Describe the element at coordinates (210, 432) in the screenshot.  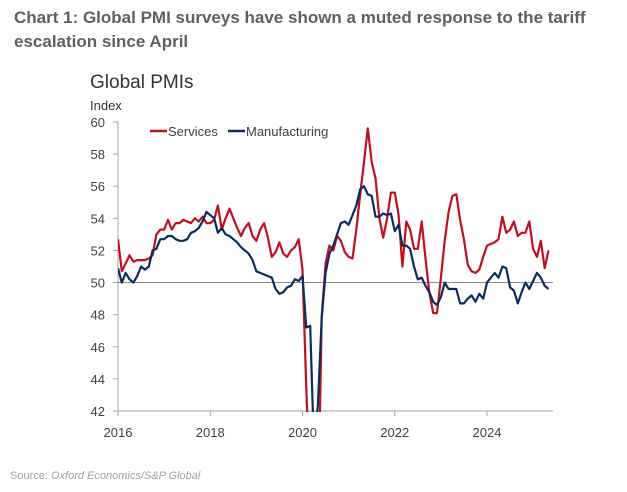
I see `x-tick-label: 2018` at that location.